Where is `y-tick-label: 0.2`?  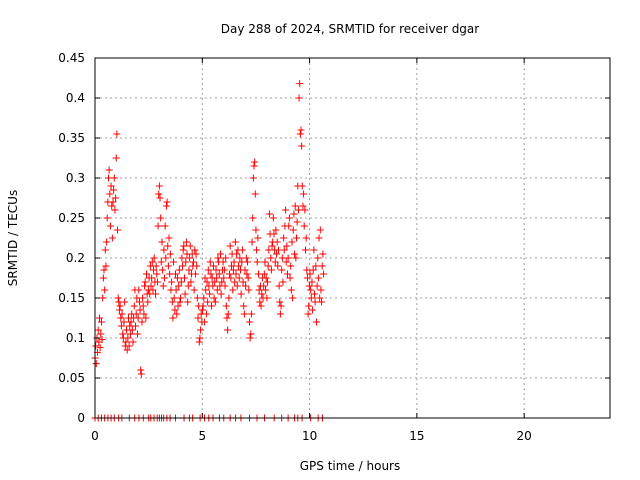 y-tick-label: 0.2 is located at coordinates (75, 258).